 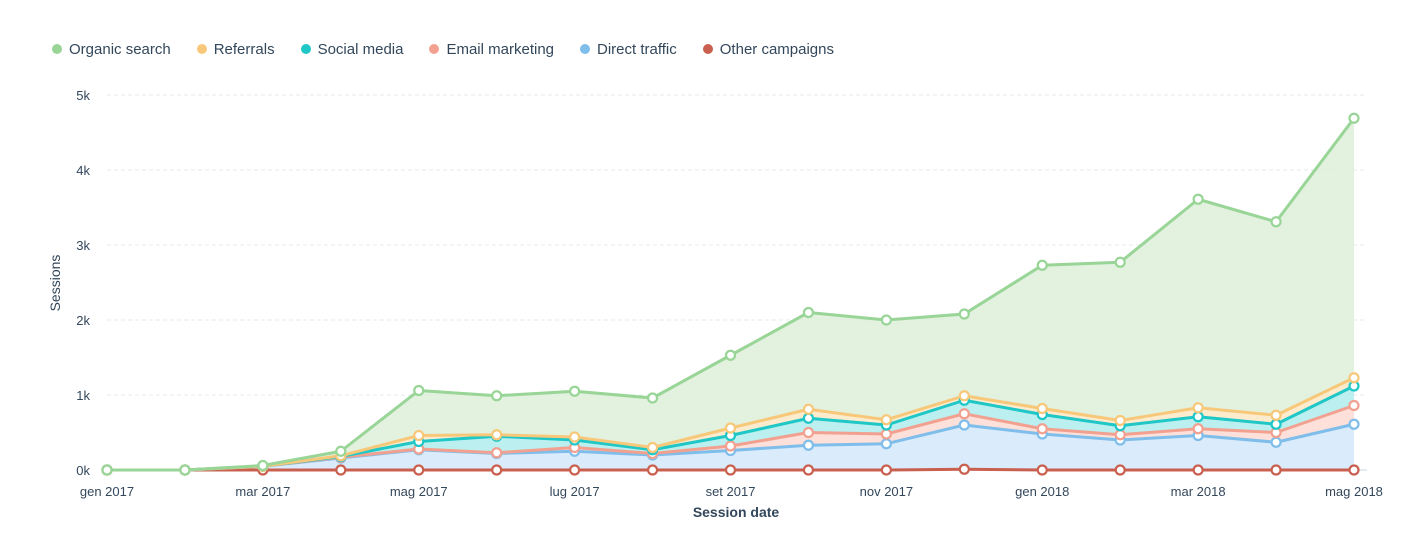 What do you see at coordinates (107, 491) in the screenshot?
I see `x-tick-label: gen 2017` at bounding box center [107, 491].